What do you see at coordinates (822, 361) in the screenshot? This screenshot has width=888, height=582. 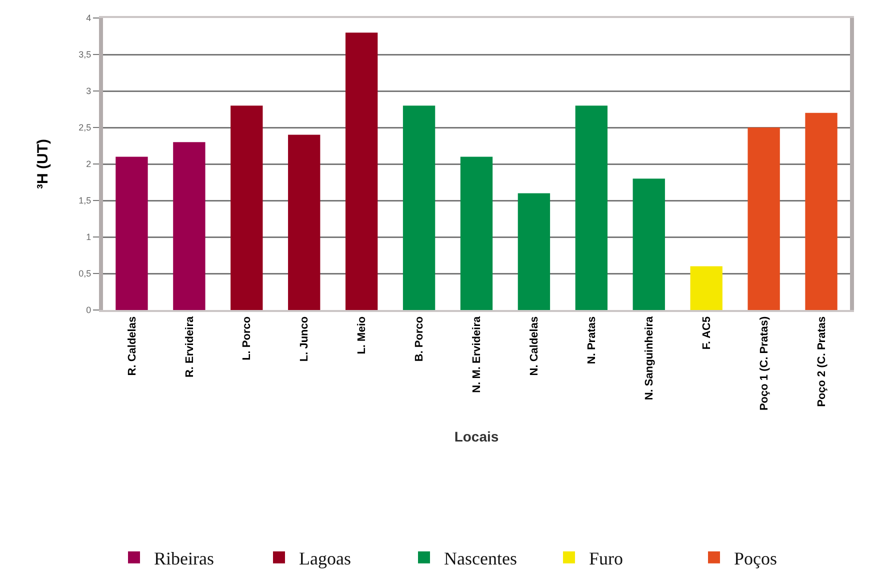 I see `x-tick-label: Poço 2 (C. Pratas` at bounding box center [822, 361].